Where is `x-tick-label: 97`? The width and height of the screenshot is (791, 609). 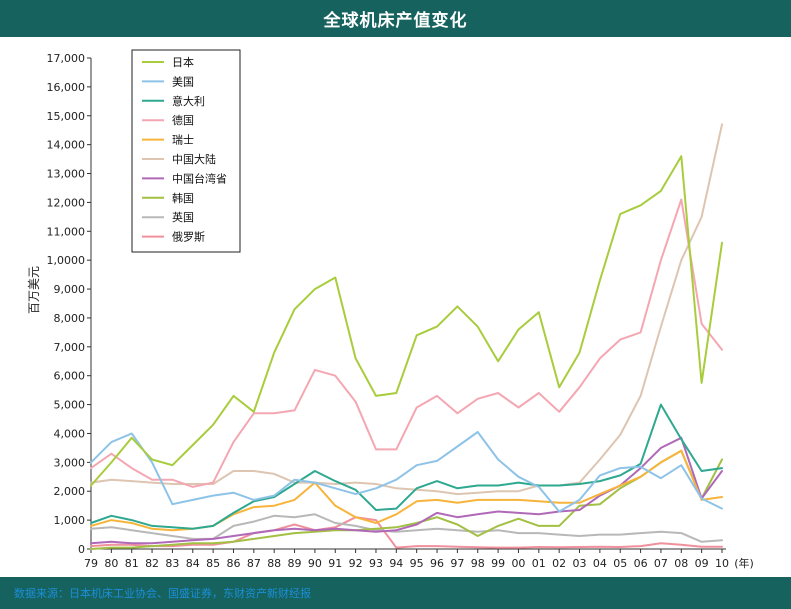 x-tick-label: 97 is located at coordinates (457, 563).